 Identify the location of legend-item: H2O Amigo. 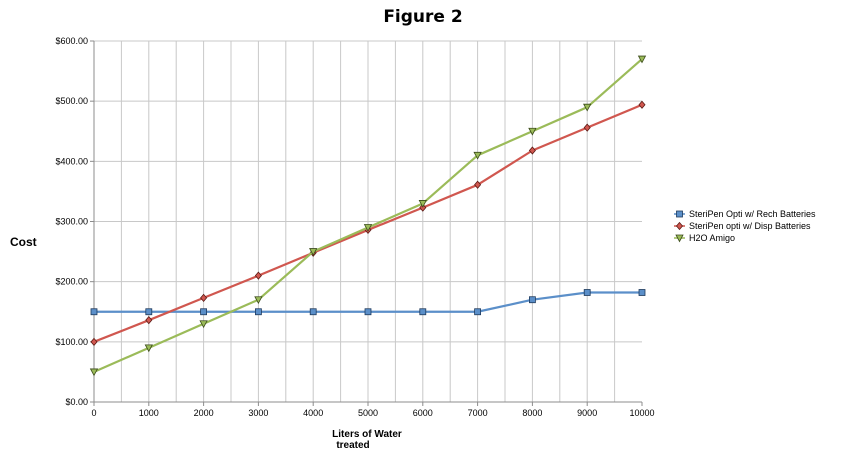
(704, 238).